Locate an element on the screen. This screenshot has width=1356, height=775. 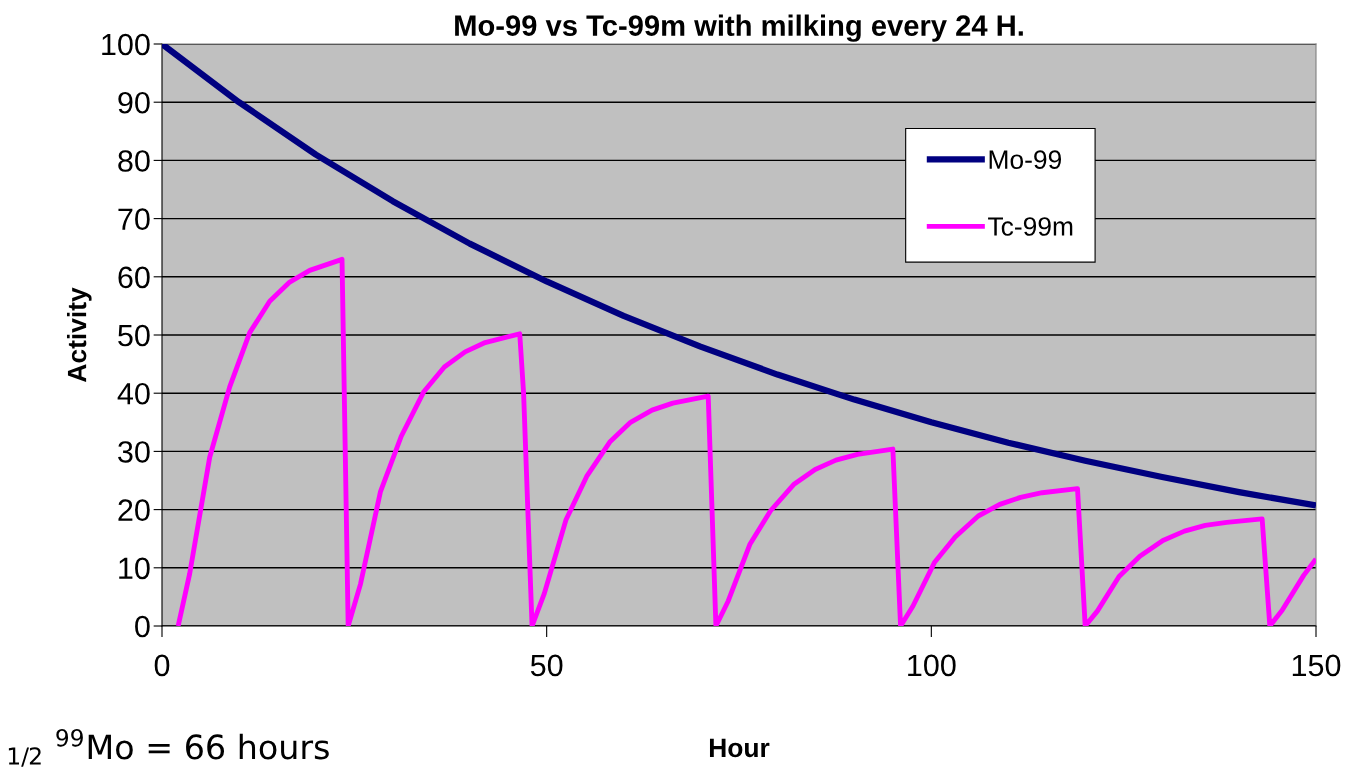
y-tick-label: 40 is located at coordinates (133, 393).